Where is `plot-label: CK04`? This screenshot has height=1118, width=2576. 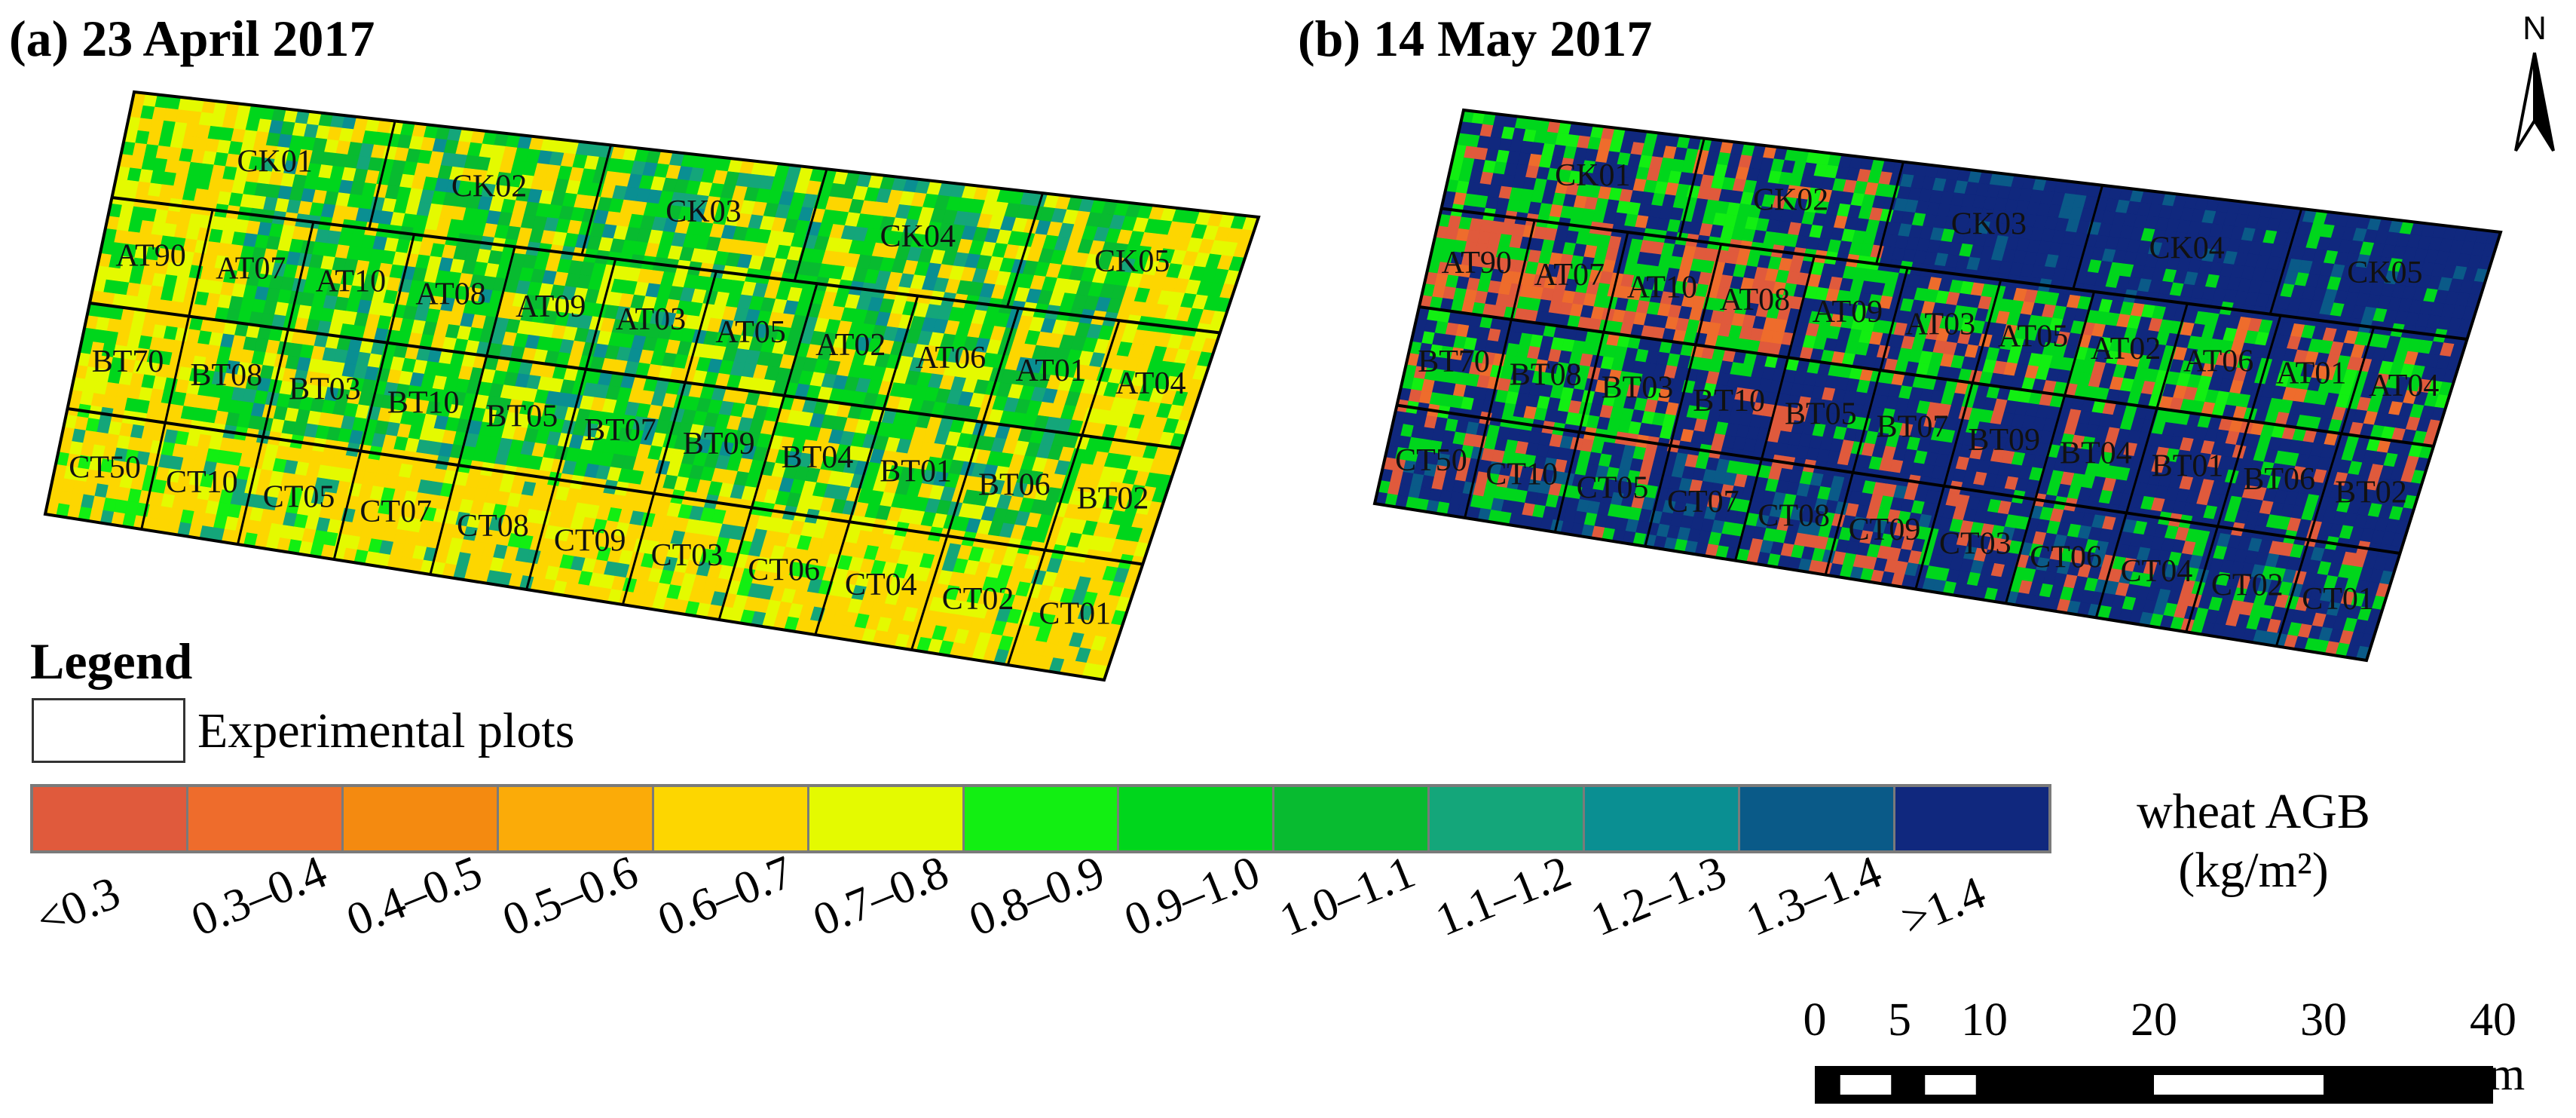 plot-label: CK04 is located at coordinates (918, 237).